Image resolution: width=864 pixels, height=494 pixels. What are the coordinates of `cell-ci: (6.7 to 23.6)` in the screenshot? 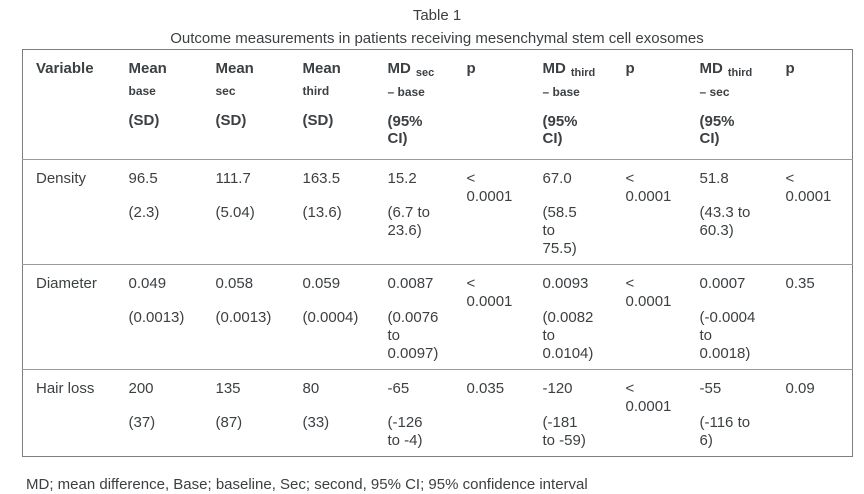 It's located at (409, 221).